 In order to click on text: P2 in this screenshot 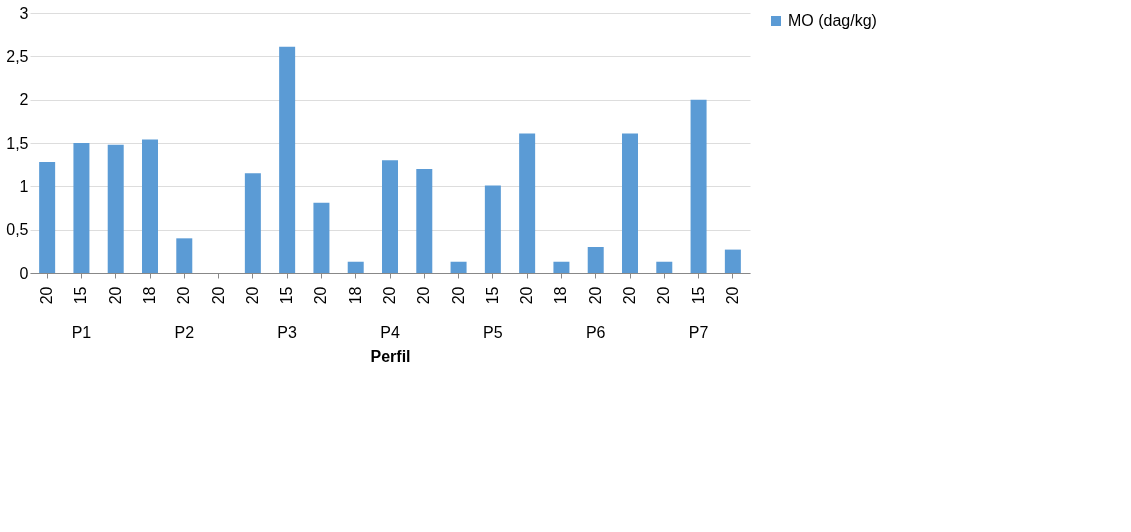, I will do `click(184, 332)`.